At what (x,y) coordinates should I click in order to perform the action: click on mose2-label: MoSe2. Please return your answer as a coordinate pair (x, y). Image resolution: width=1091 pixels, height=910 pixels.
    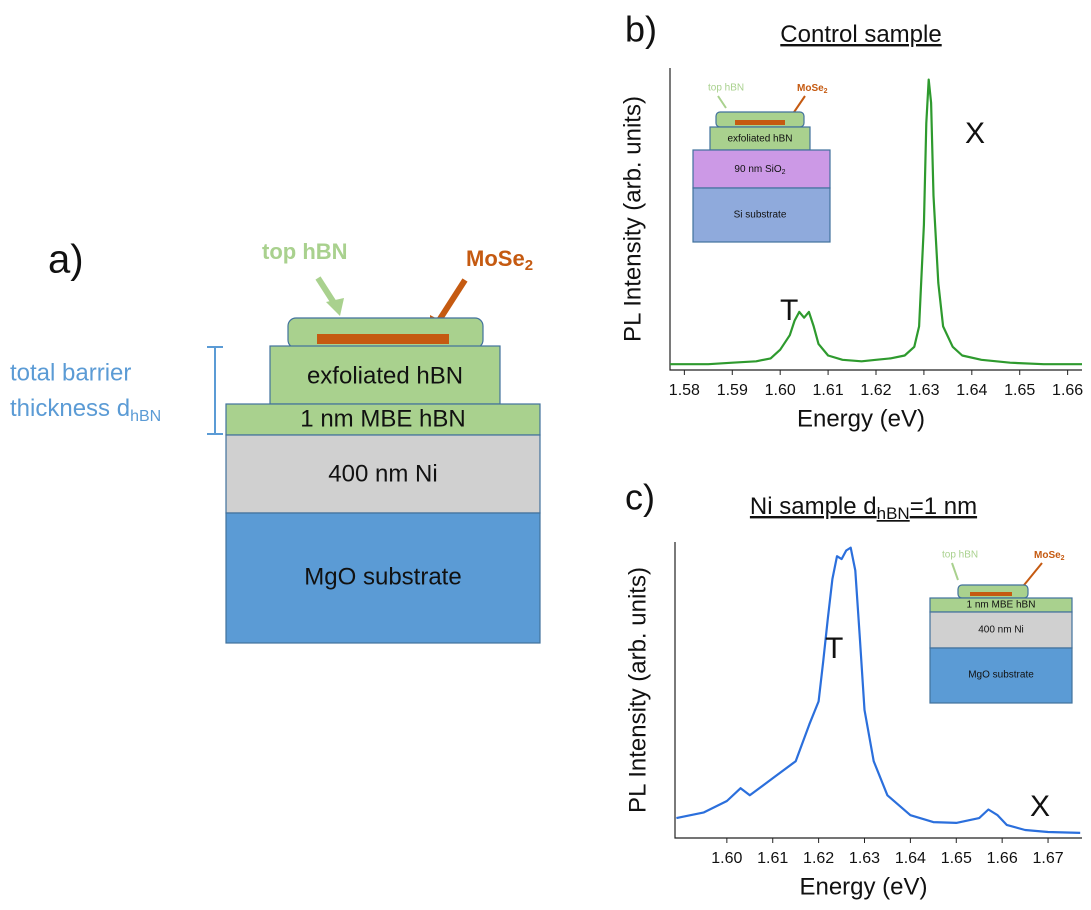
    Looking at the image, I should click on (499, 260).